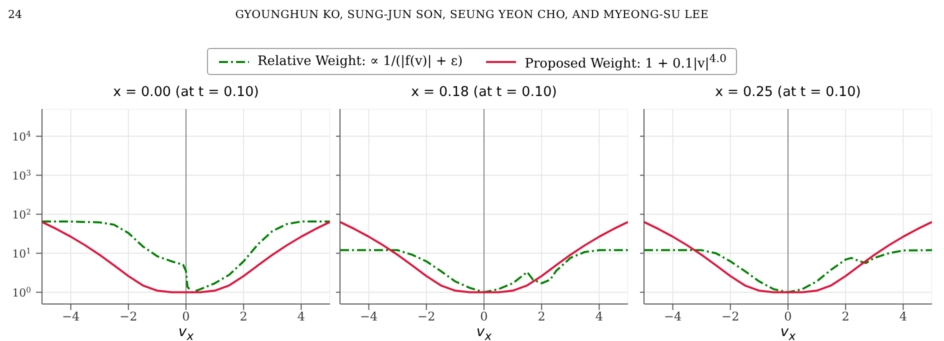  I want to click on legend-label: Proposed Weight: 1 + 0.1|v|$^{4.0}$, so click(625, 62).